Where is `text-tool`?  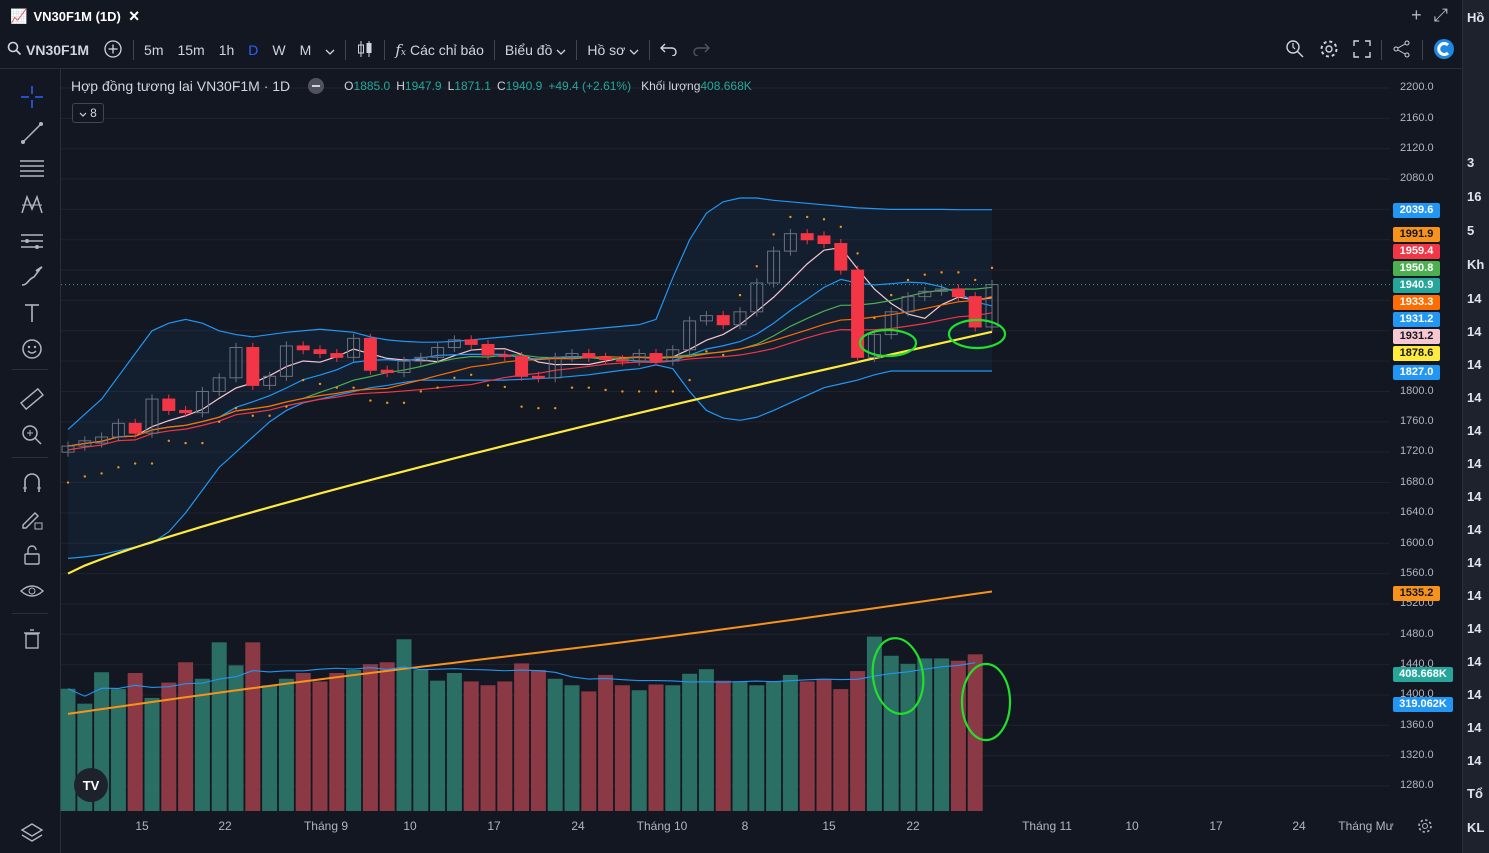
text-tool is located at coordinates (32, 313).